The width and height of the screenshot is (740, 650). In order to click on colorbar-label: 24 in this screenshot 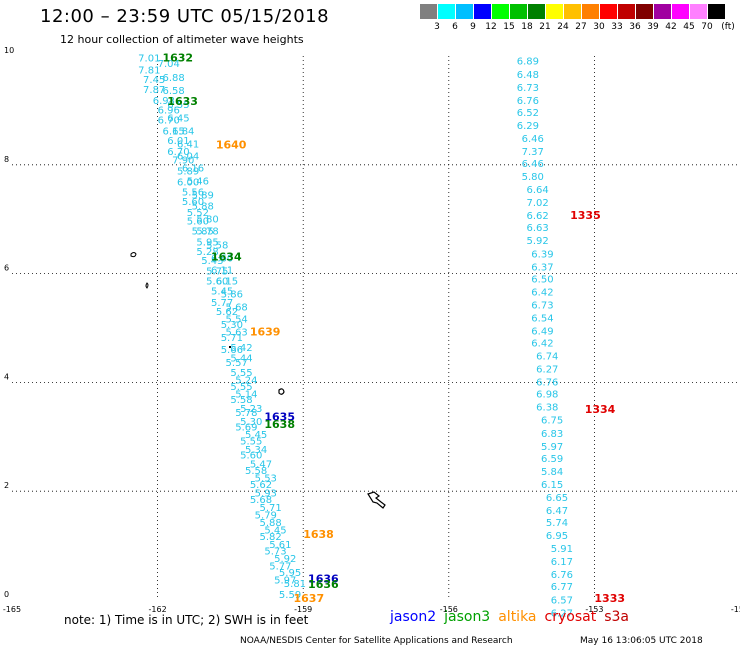, I will do `click(563, 27)`.